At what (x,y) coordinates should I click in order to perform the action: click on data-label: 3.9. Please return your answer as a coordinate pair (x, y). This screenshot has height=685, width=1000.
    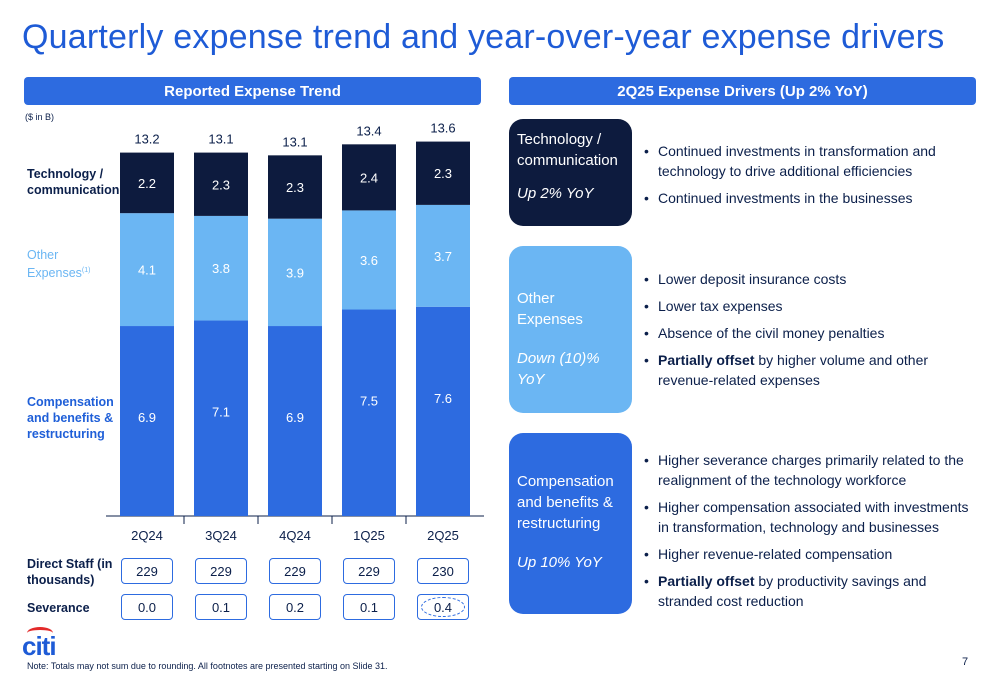
    Looking at the image, I should click on (295, 272).